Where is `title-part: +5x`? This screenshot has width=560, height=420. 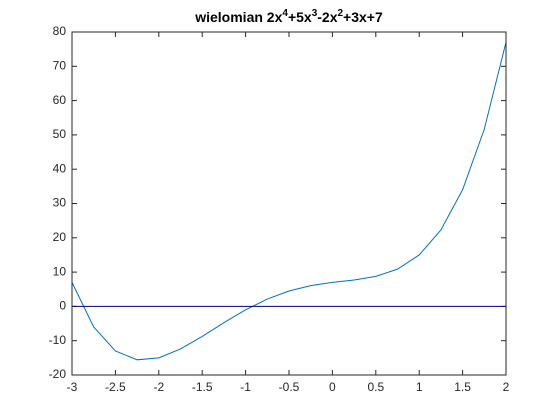
title-part: +5x is located at coordinates (300, 17).